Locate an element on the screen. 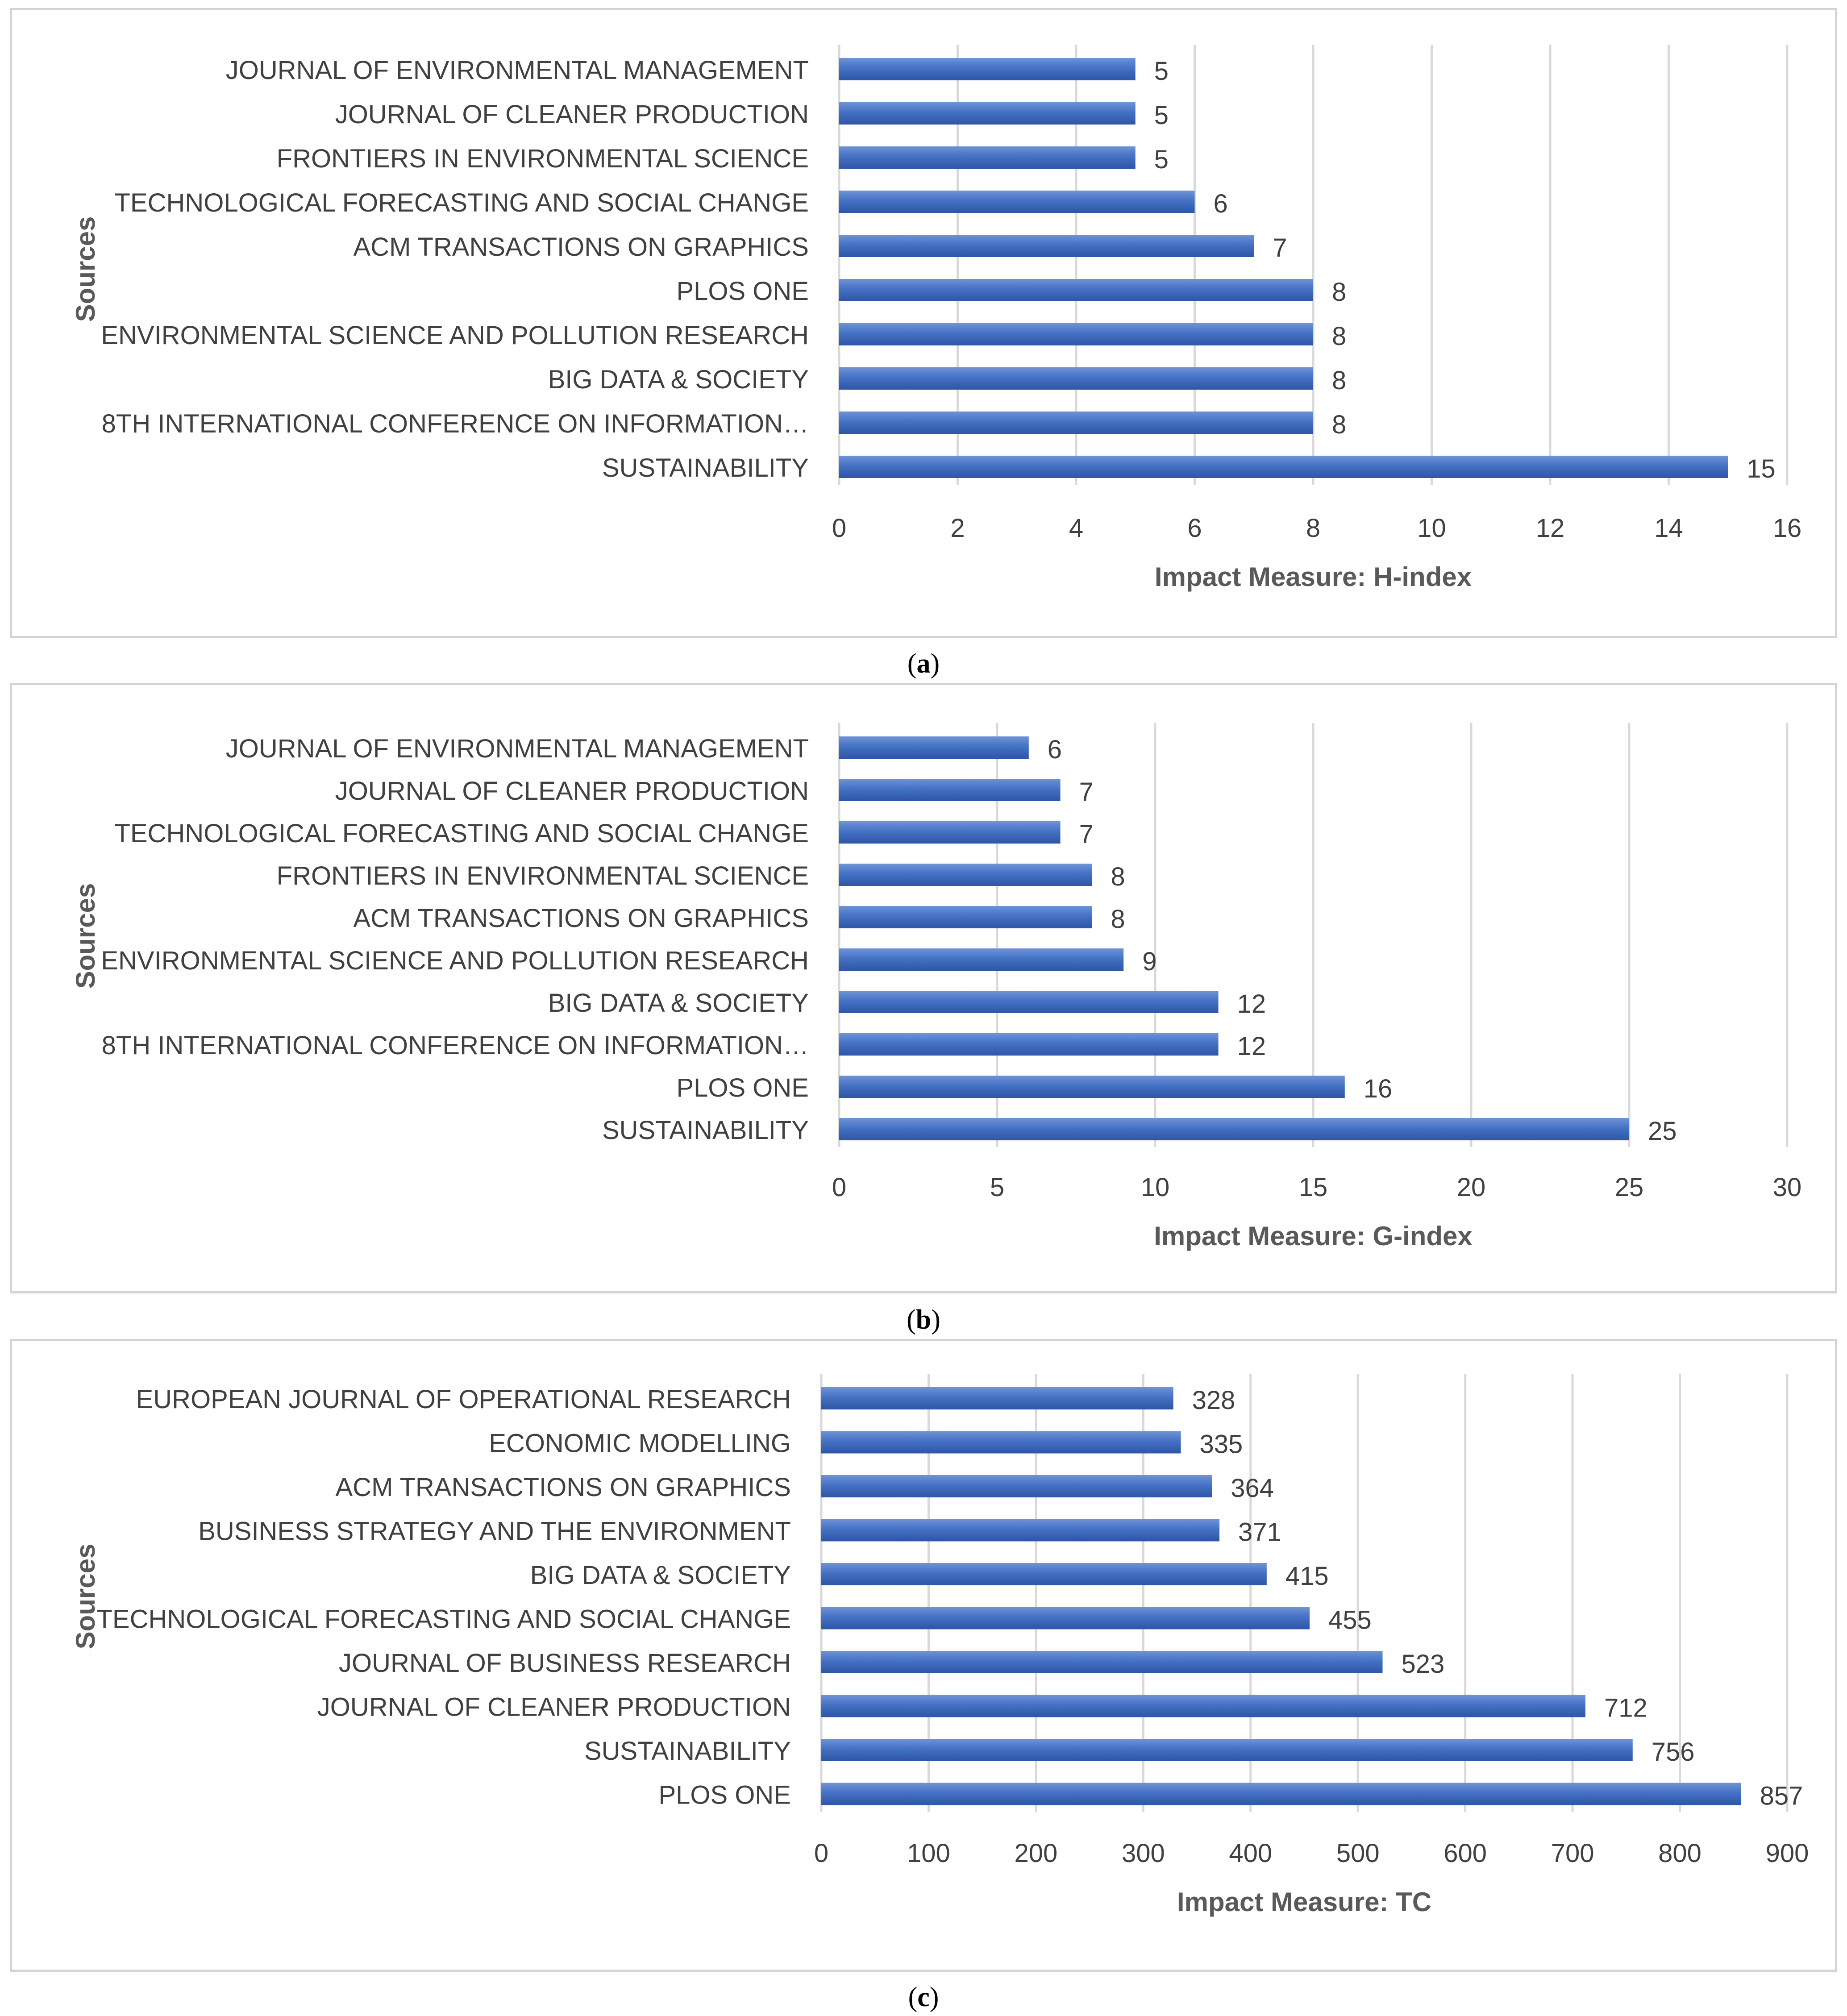  data-label: 335 is located at coordinates (1221, 1444).